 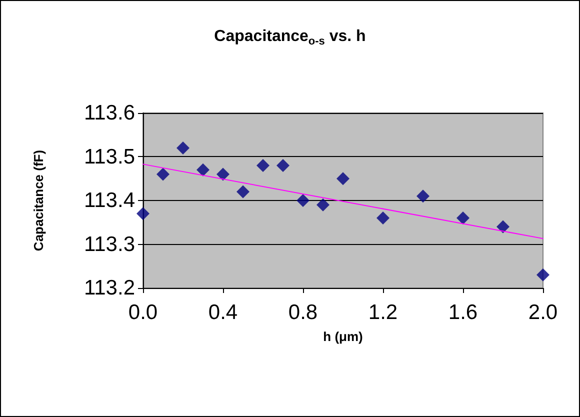 What do you see at coordinates (543, 312) in the screenshot?
I see `x-tick-label: 2.0` at bounding box center [543, 312].